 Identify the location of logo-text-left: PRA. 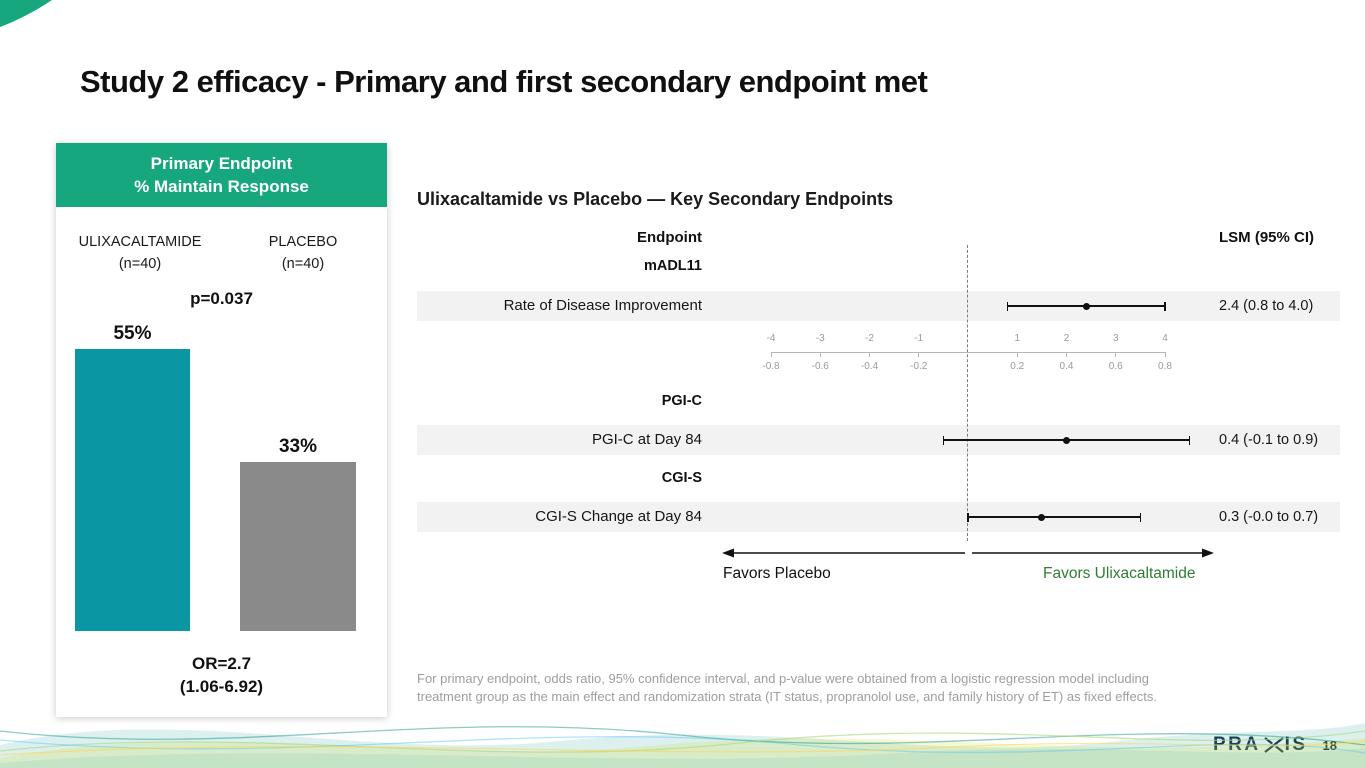
(1236, 744).